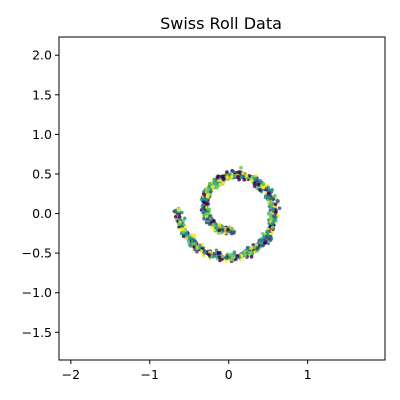 The image size is (400, 400). Describe the element at coordinates (37, 332) in the screenshot. I see `y-tick-label: −1.5` at that location.